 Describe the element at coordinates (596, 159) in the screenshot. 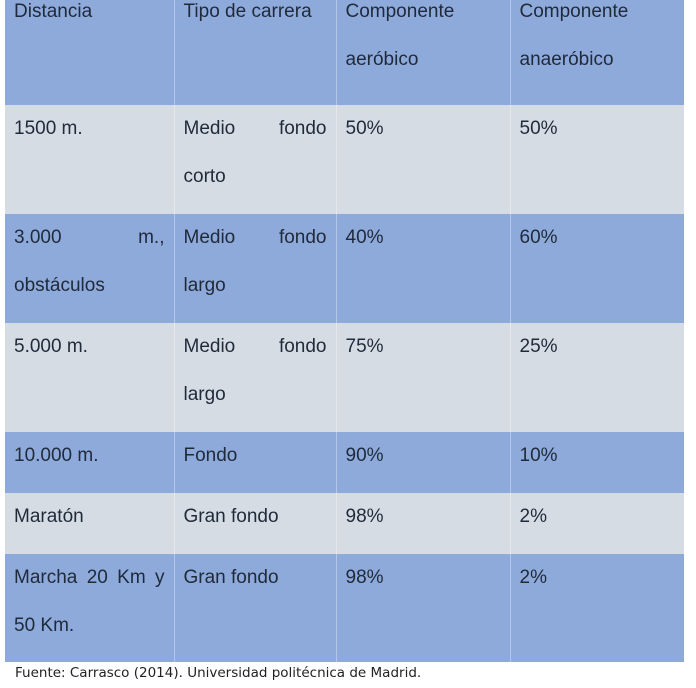

I see `cell-anaerobico: 50%` at that location.